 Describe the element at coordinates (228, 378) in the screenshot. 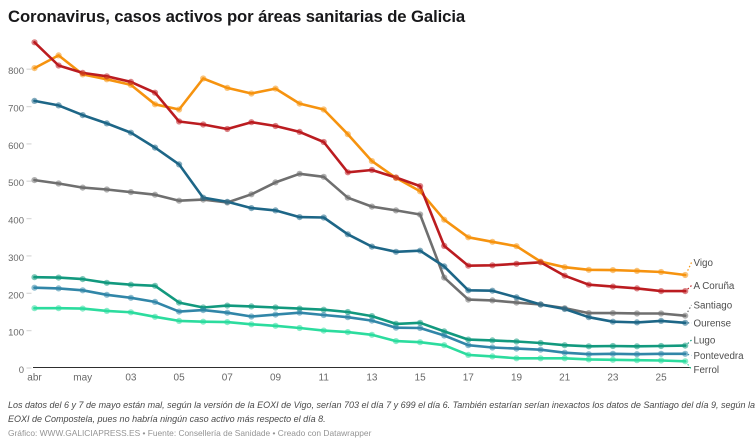

I see `svg-text: 07` at that location.